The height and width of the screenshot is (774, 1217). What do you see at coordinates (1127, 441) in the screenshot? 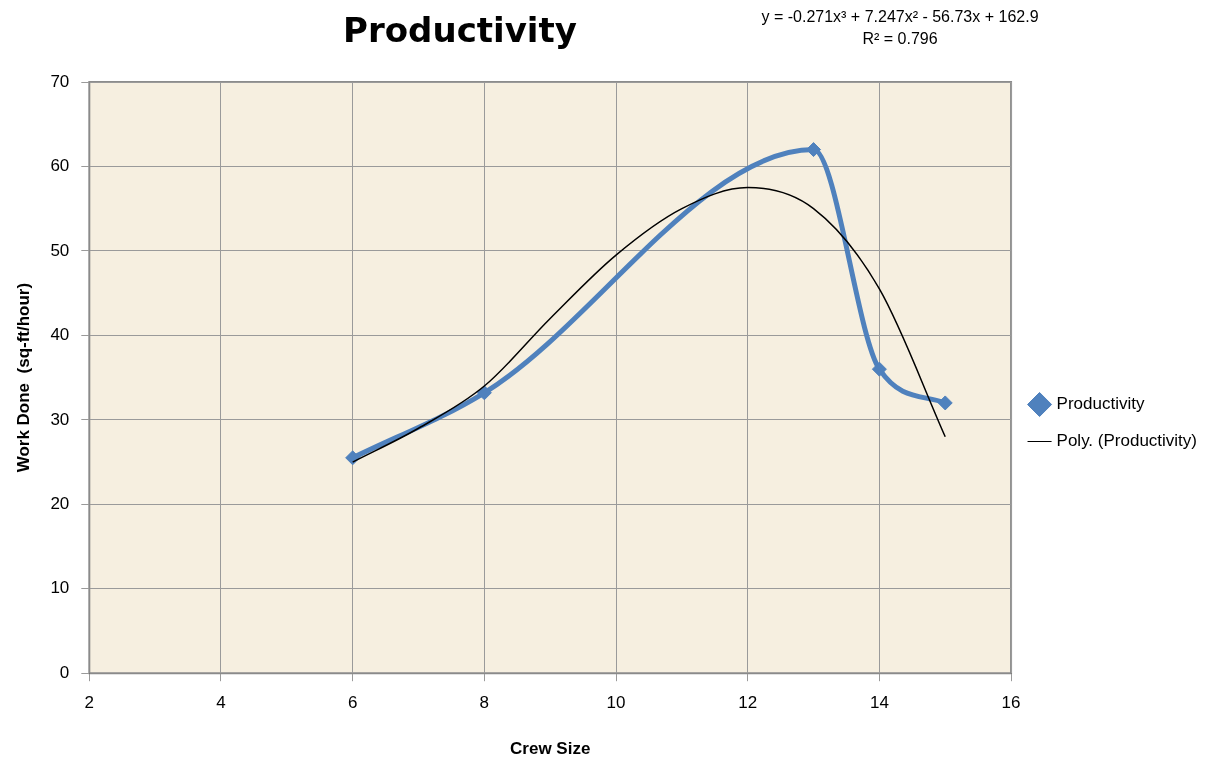
I see `legend-label: Poly. (Productivity)` at bounding box center [1127, 441].